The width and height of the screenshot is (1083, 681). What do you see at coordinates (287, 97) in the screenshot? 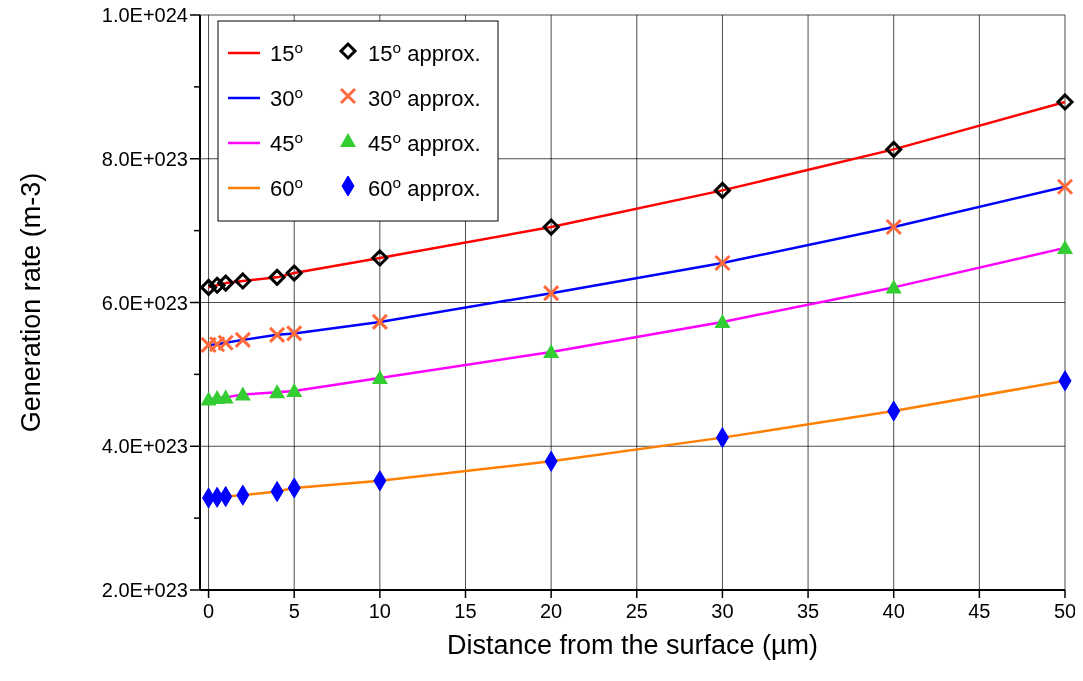
I see `legend-label: 30$^{o}$` at bounding box center [287, 97].